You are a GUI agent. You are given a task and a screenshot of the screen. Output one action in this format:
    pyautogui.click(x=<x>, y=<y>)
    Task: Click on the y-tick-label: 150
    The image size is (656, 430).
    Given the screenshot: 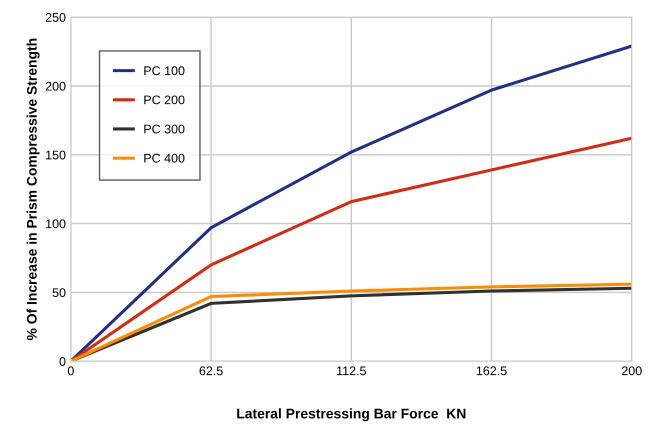 What is the action you would take?
    pyautogui.click(x=56, y=155)
    